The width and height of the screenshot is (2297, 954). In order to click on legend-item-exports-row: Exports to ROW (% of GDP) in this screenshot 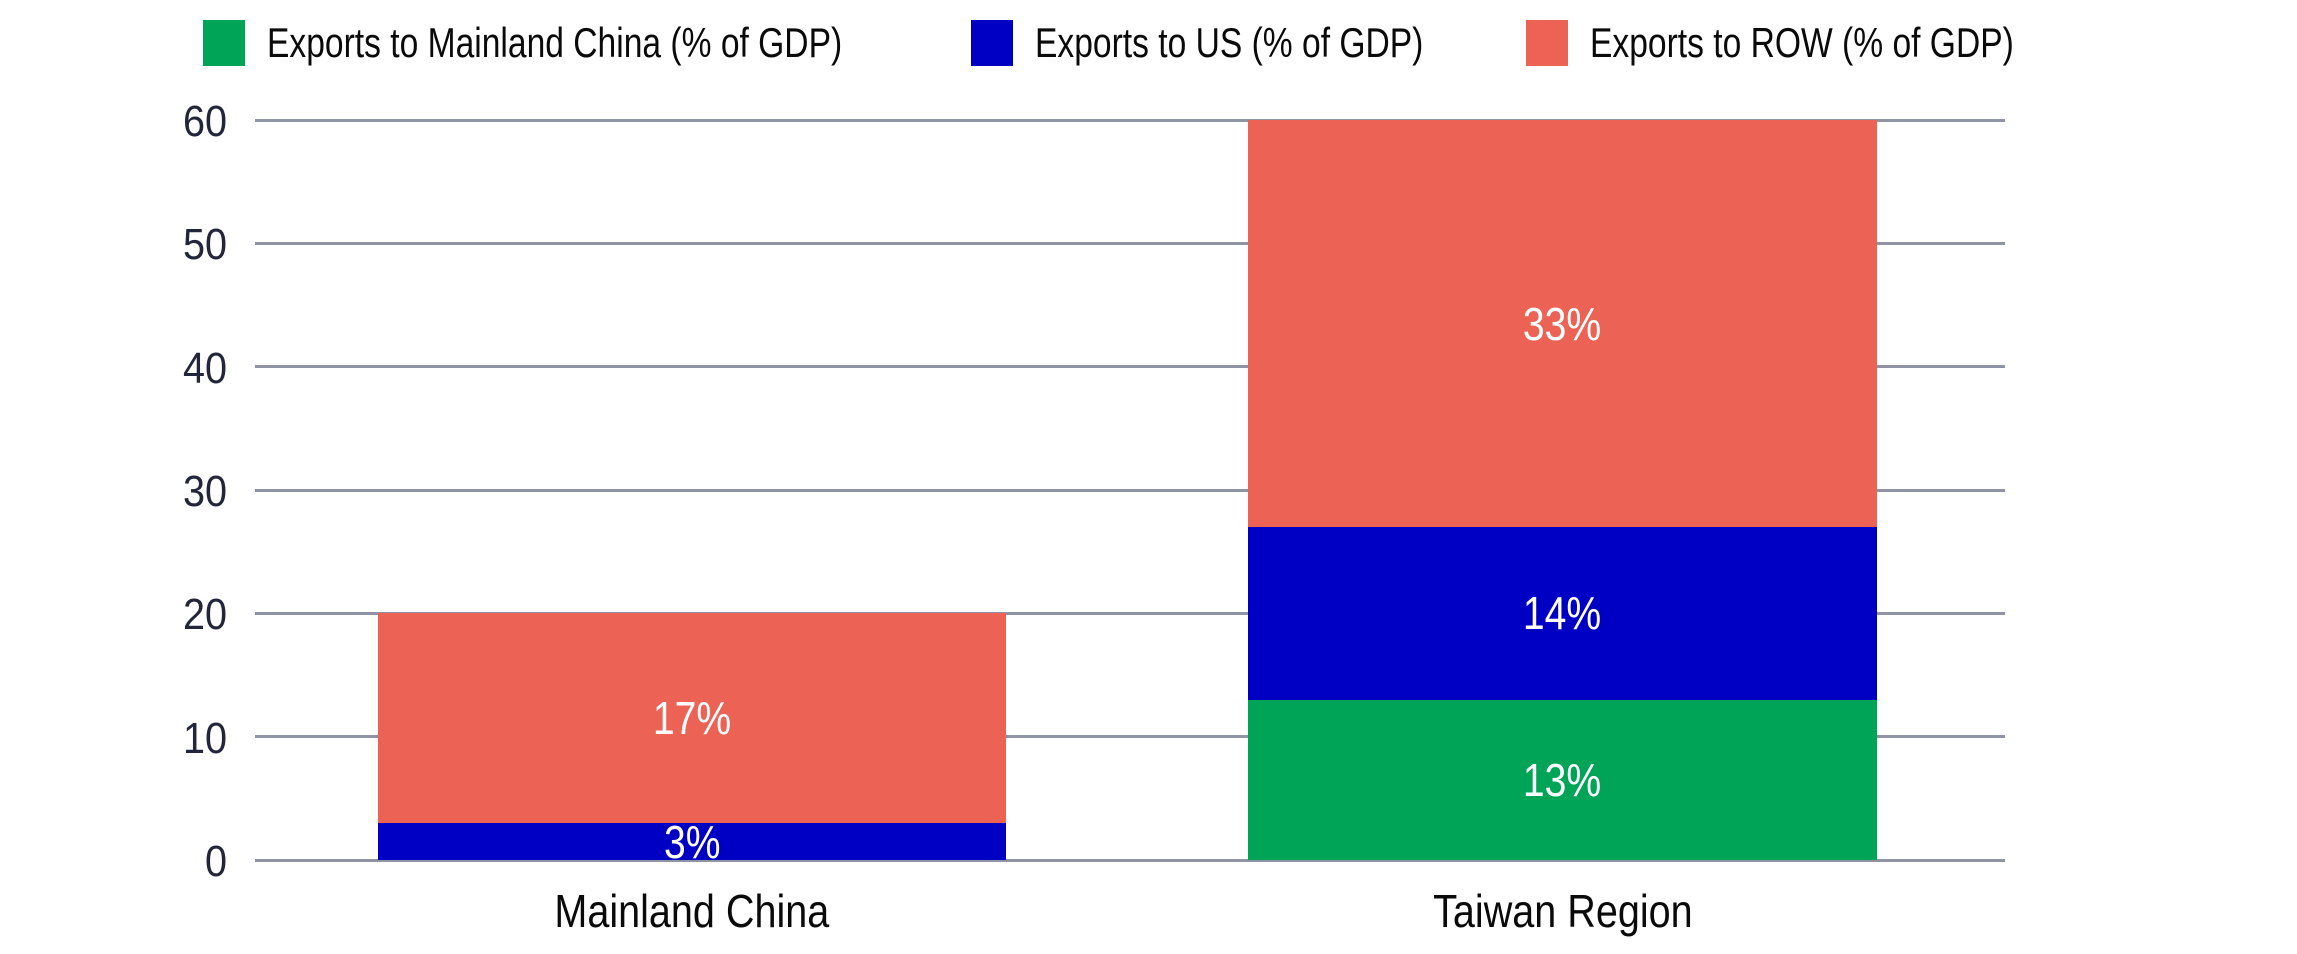, I will do `click(1823, 43)`.